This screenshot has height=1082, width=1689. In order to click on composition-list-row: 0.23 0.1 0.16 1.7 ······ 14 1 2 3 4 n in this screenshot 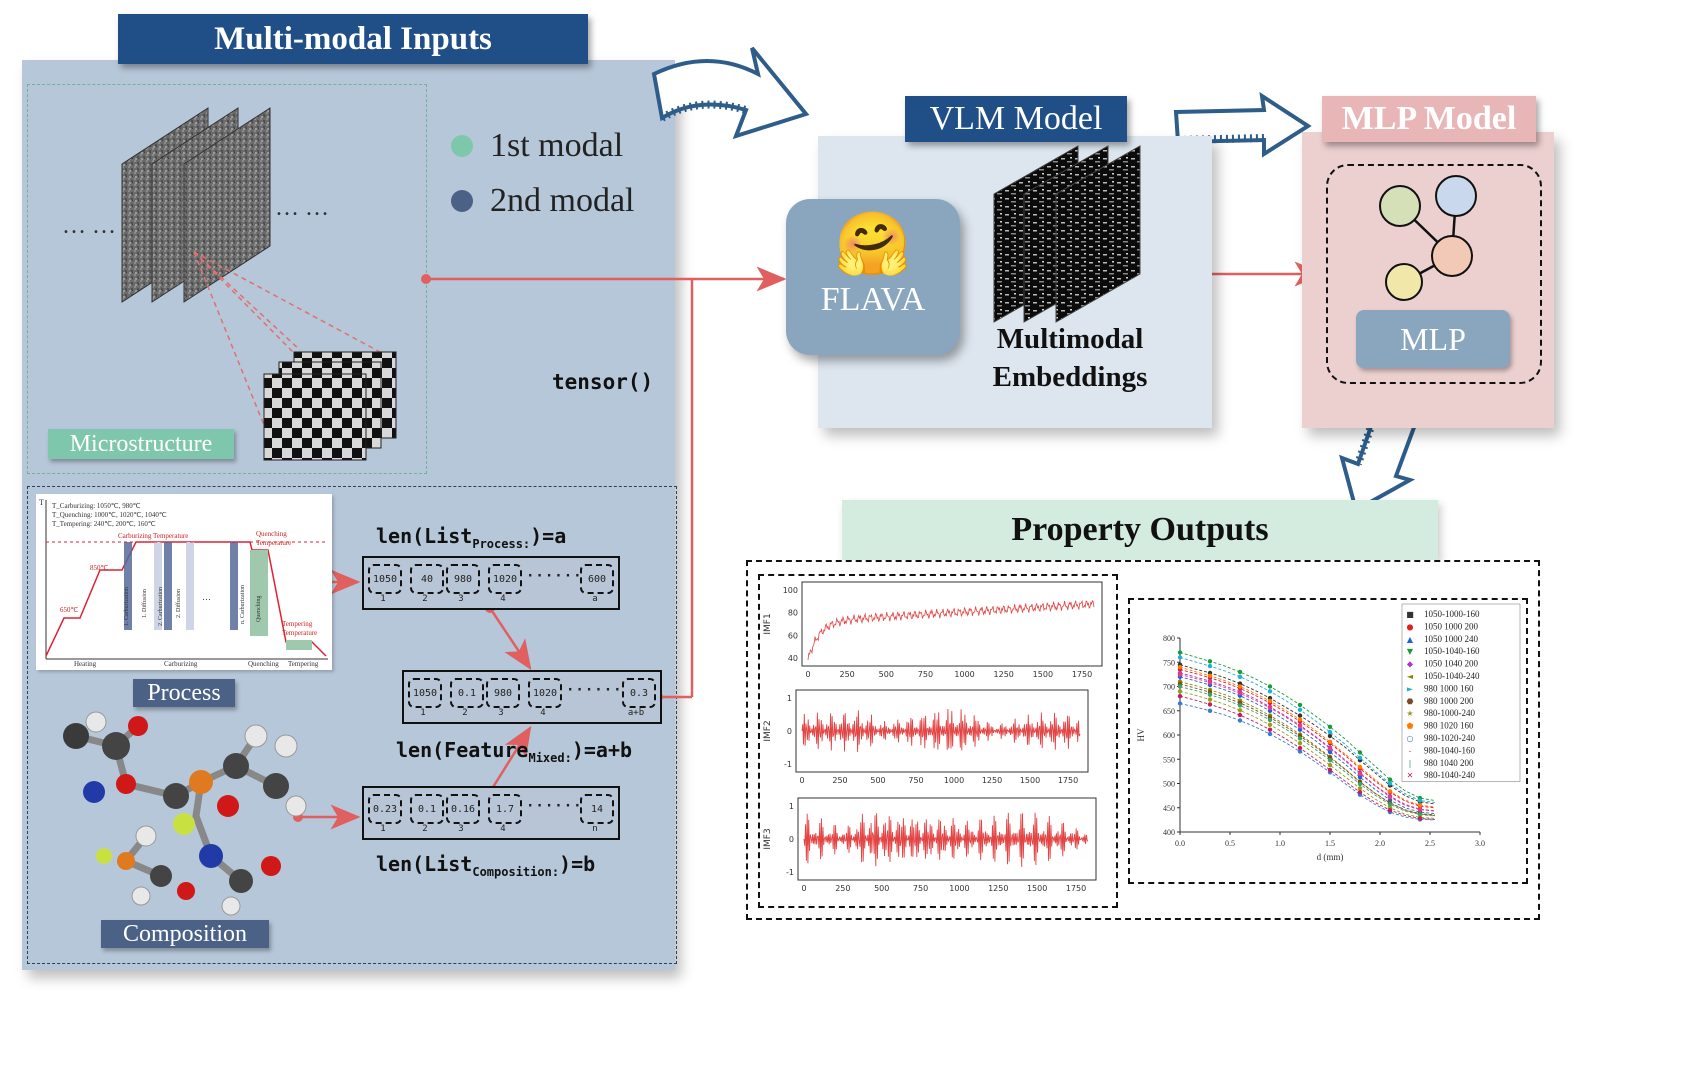, I will do `click(491, 813)`.